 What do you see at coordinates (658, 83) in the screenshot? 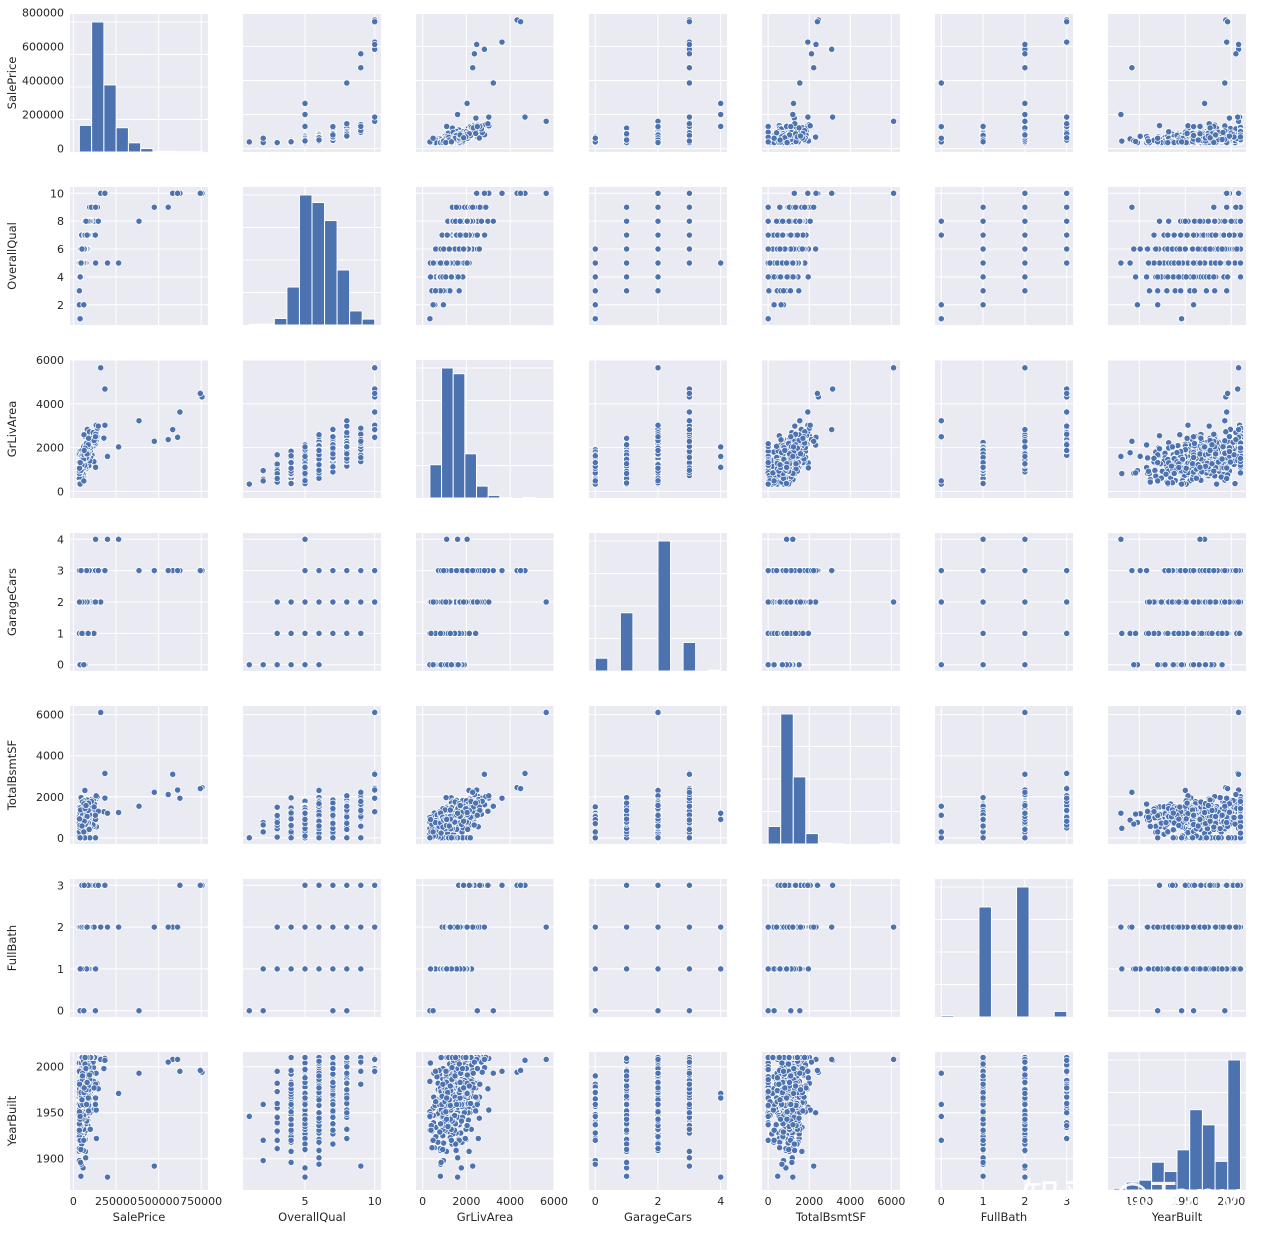
I see `panel-sale-price-vs-garage-cars` at bounding box center [658, 83].